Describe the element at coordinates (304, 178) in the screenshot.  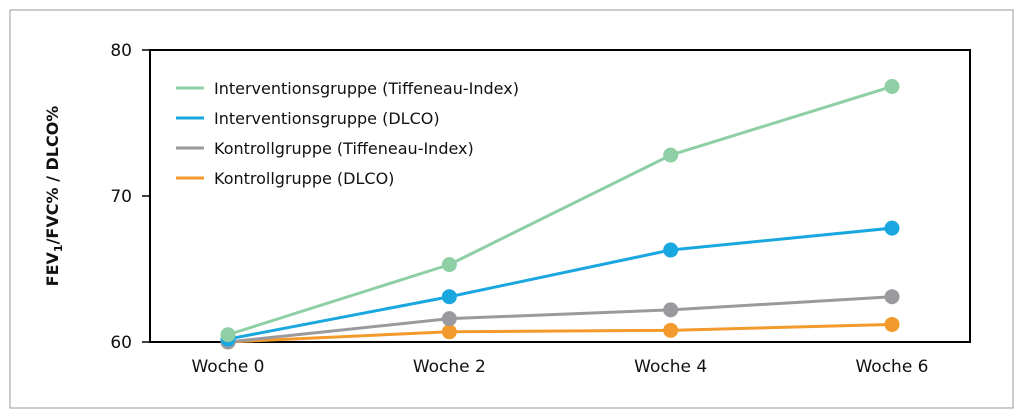
I see `legend-label: Kontrollgruppe (DLCO)` at that location.